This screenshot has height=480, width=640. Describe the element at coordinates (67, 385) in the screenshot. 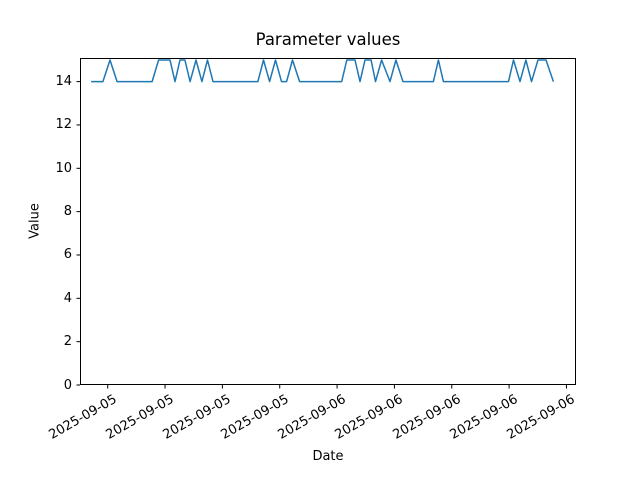

I see `y-tick-label: 0` at that location.